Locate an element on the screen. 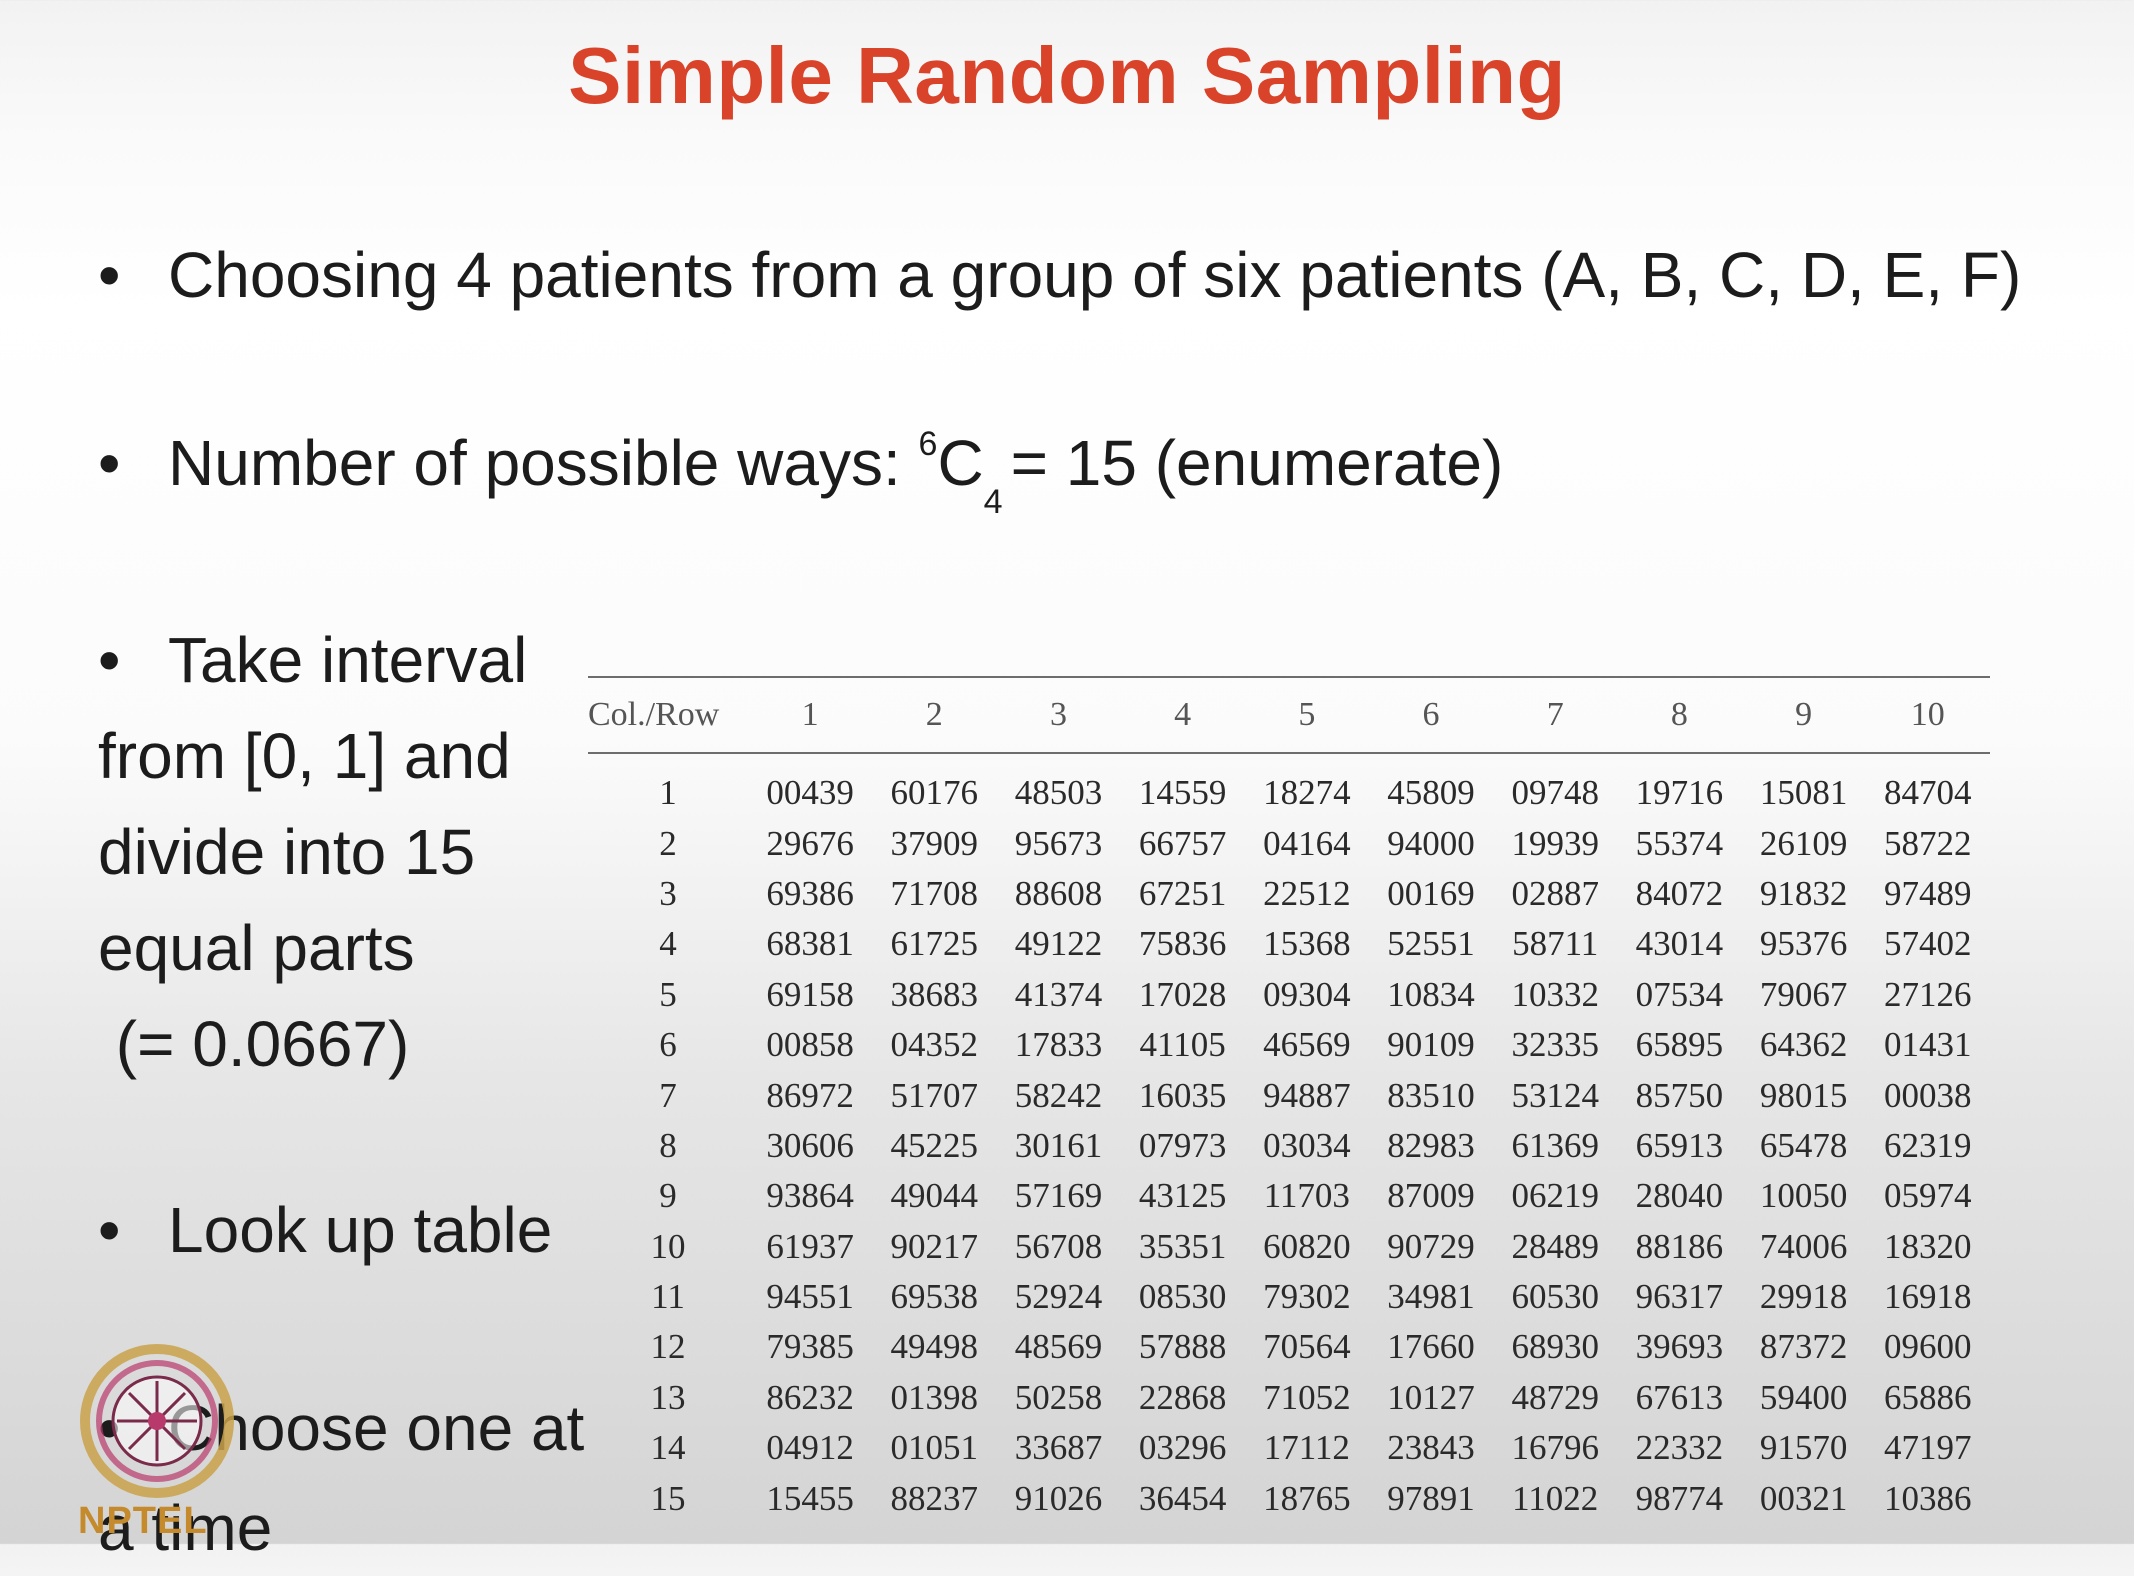 Image resolution: width=2134 pixels, height=1576 pixels. random-number-cell: 10050 is located at coordinates (1803, 1196).